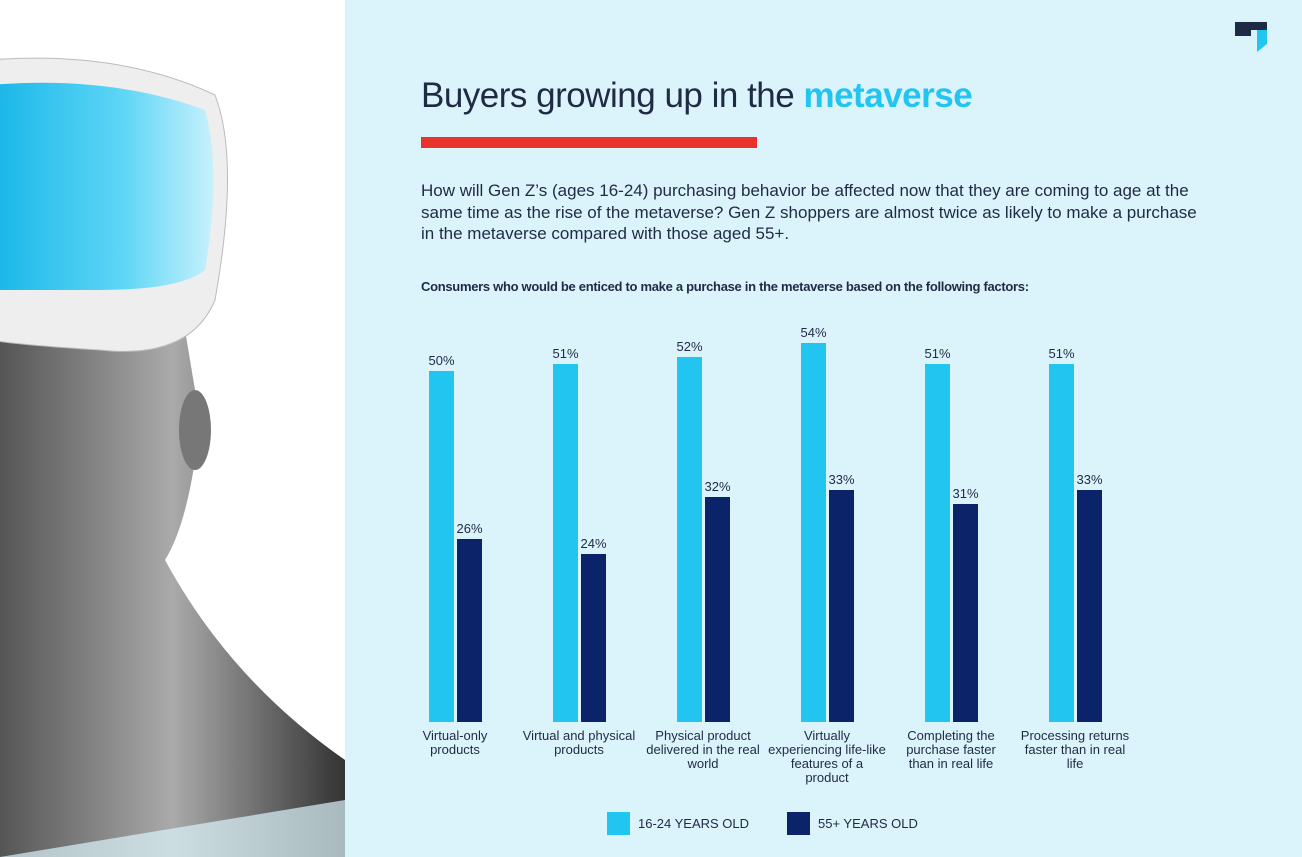 The image size is (1302, 857). I want to click on value-label: 54%, so click(813, 332).